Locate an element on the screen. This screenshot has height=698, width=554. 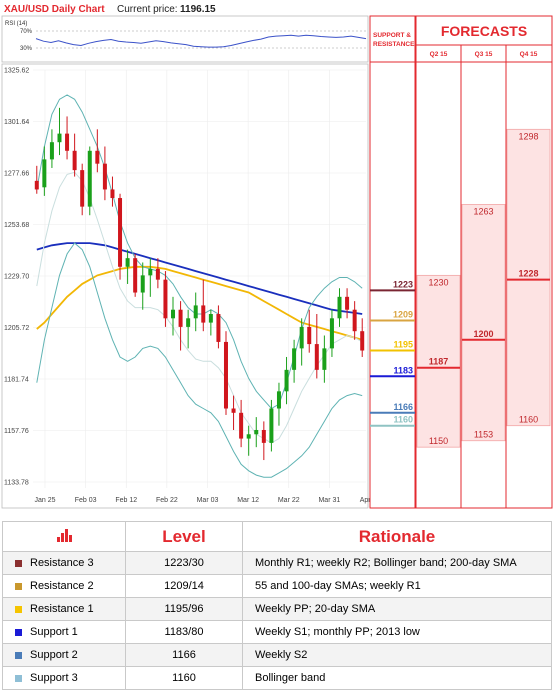
table-row: Support 2 1166 Weekly S2 is located at coordinates (277, 655).